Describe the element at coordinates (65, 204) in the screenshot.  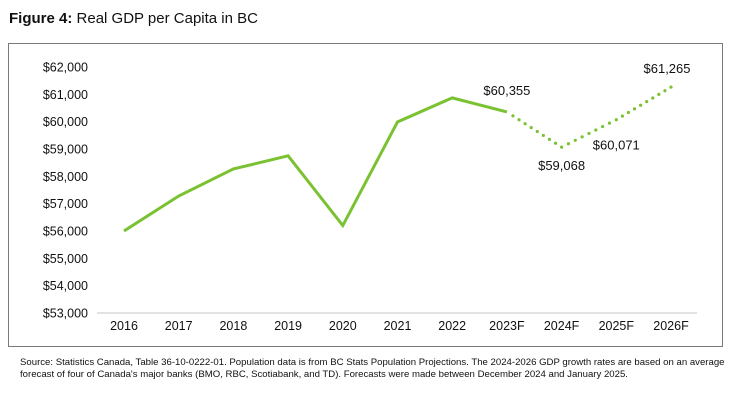
I see `y-tick-label: $57,000` at that location.